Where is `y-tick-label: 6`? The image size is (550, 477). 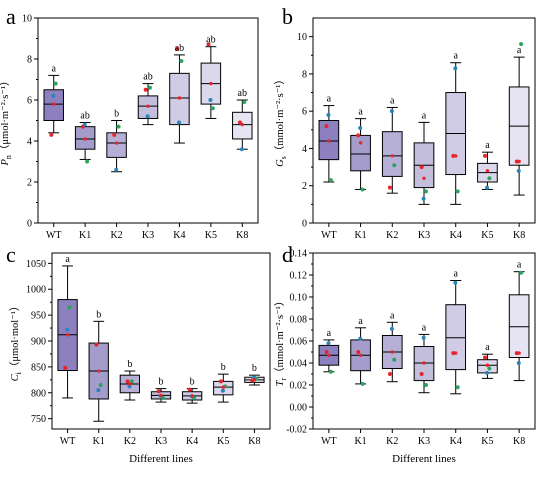 y-tick-label: 6 is located at coordinates (29, 101).